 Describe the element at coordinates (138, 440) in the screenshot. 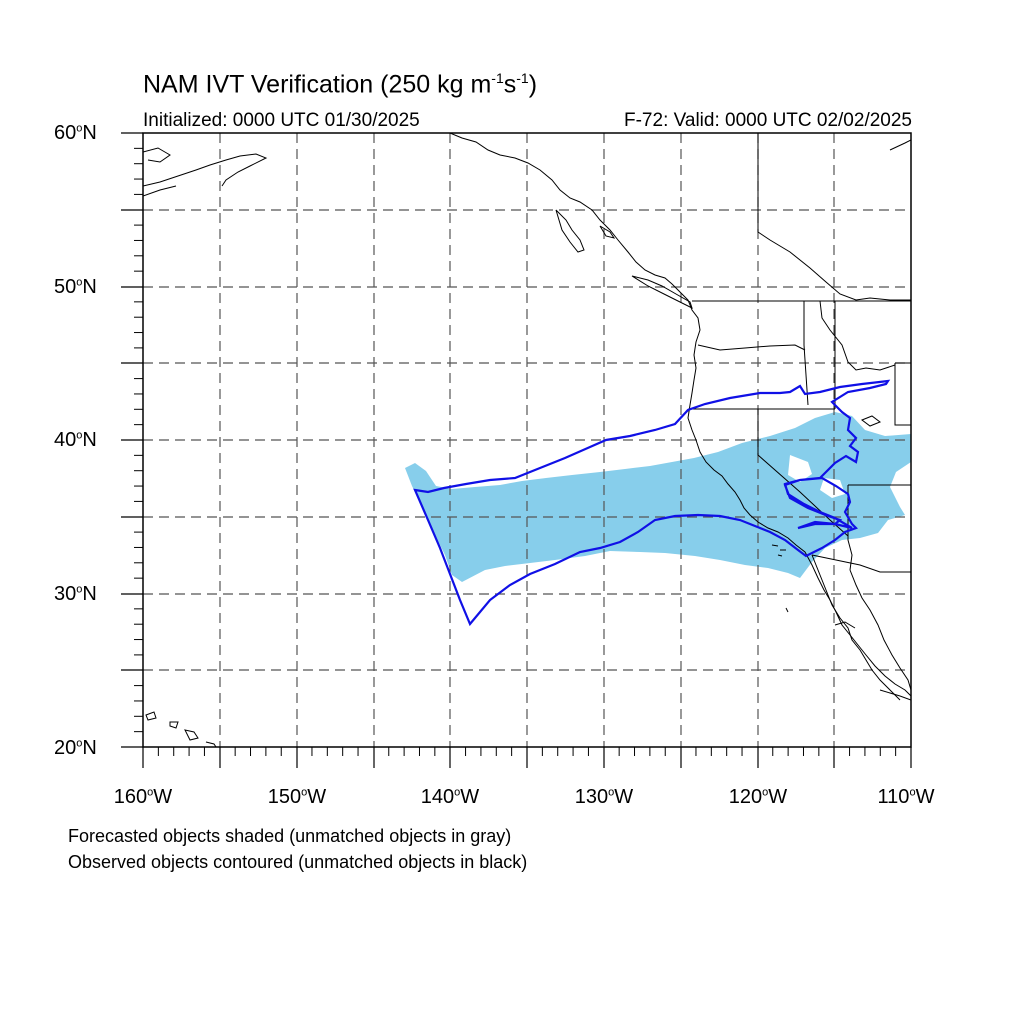

I see `lat-minor-ticks` at that location.